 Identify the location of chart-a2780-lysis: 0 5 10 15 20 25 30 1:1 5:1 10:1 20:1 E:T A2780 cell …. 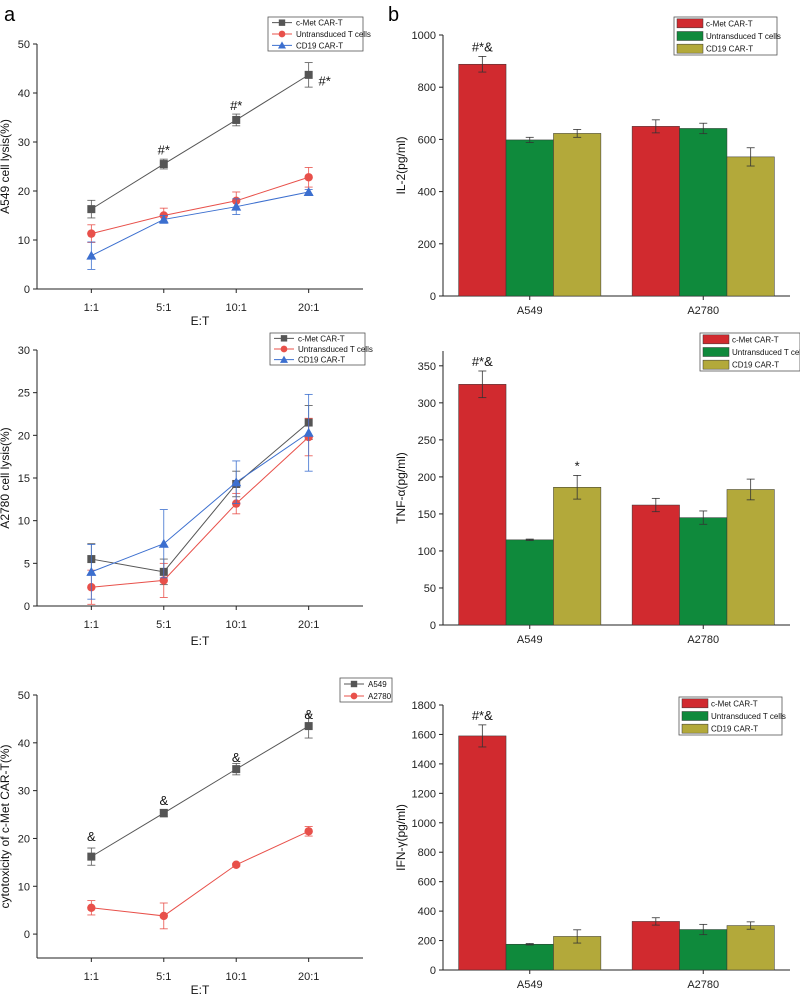
(186, 490).